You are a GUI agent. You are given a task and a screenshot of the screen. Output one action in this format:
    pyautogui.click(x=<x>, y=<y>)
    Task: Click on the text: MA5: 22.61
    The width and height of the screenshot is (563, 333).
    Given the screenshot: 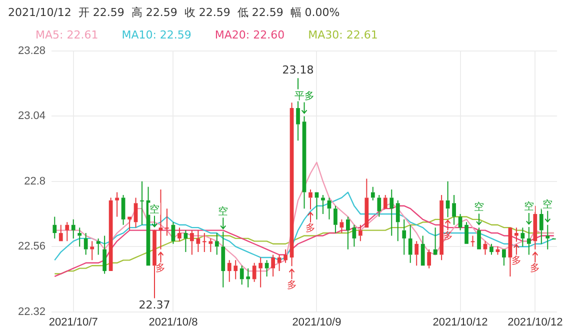 What is the action you would take?
    pyautogui.click(x=67, y=35)
    